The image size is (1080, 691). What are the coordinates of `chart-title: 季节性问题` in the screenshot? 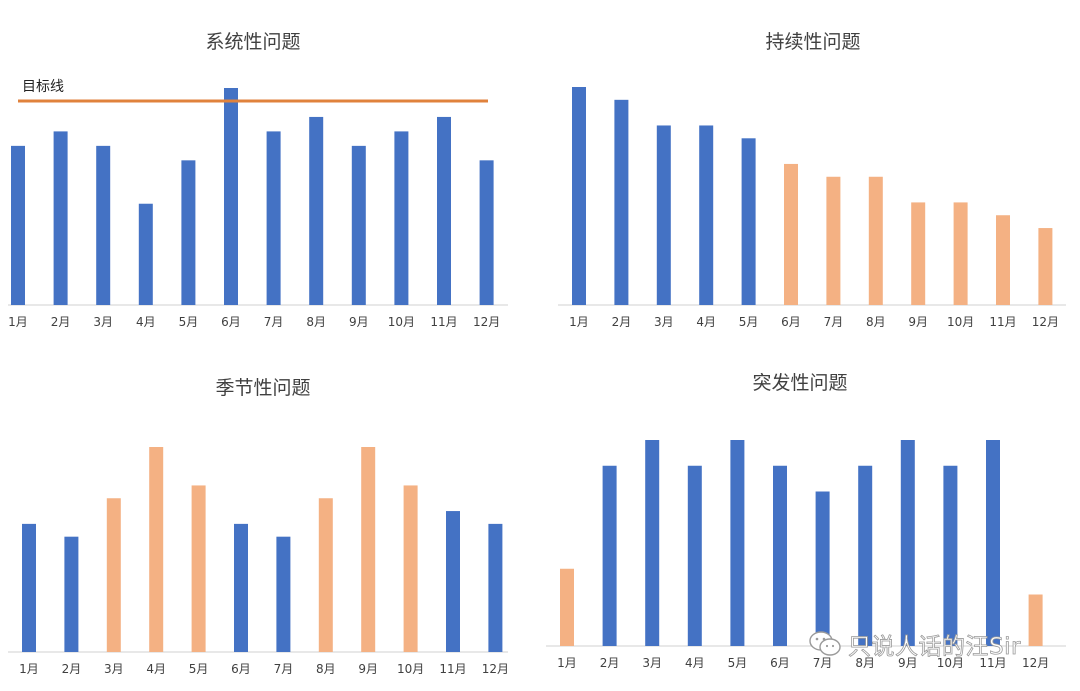 It's located at (262, 388).